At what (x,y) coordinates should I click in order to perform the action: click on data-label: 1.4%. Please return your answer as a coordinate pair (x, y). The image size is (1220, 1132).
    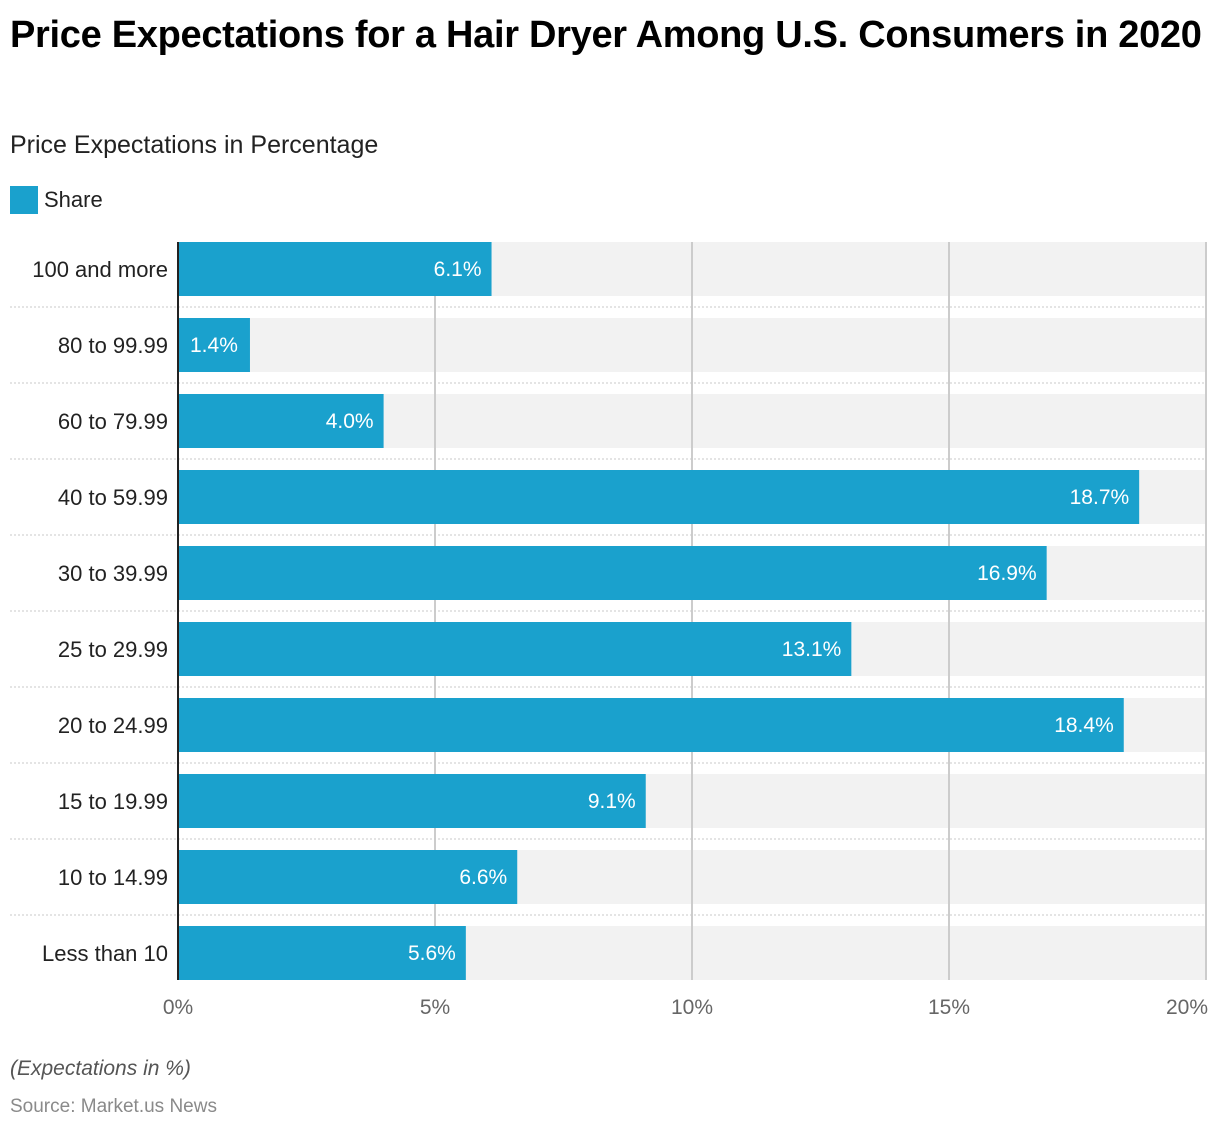
    Looking at the image, I should click on (214, 345).